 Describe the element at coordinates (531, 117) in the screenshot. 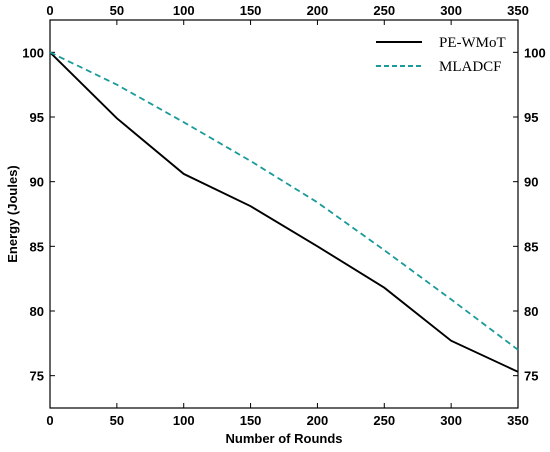

I see `y-tick-label-right: 95` at that location.